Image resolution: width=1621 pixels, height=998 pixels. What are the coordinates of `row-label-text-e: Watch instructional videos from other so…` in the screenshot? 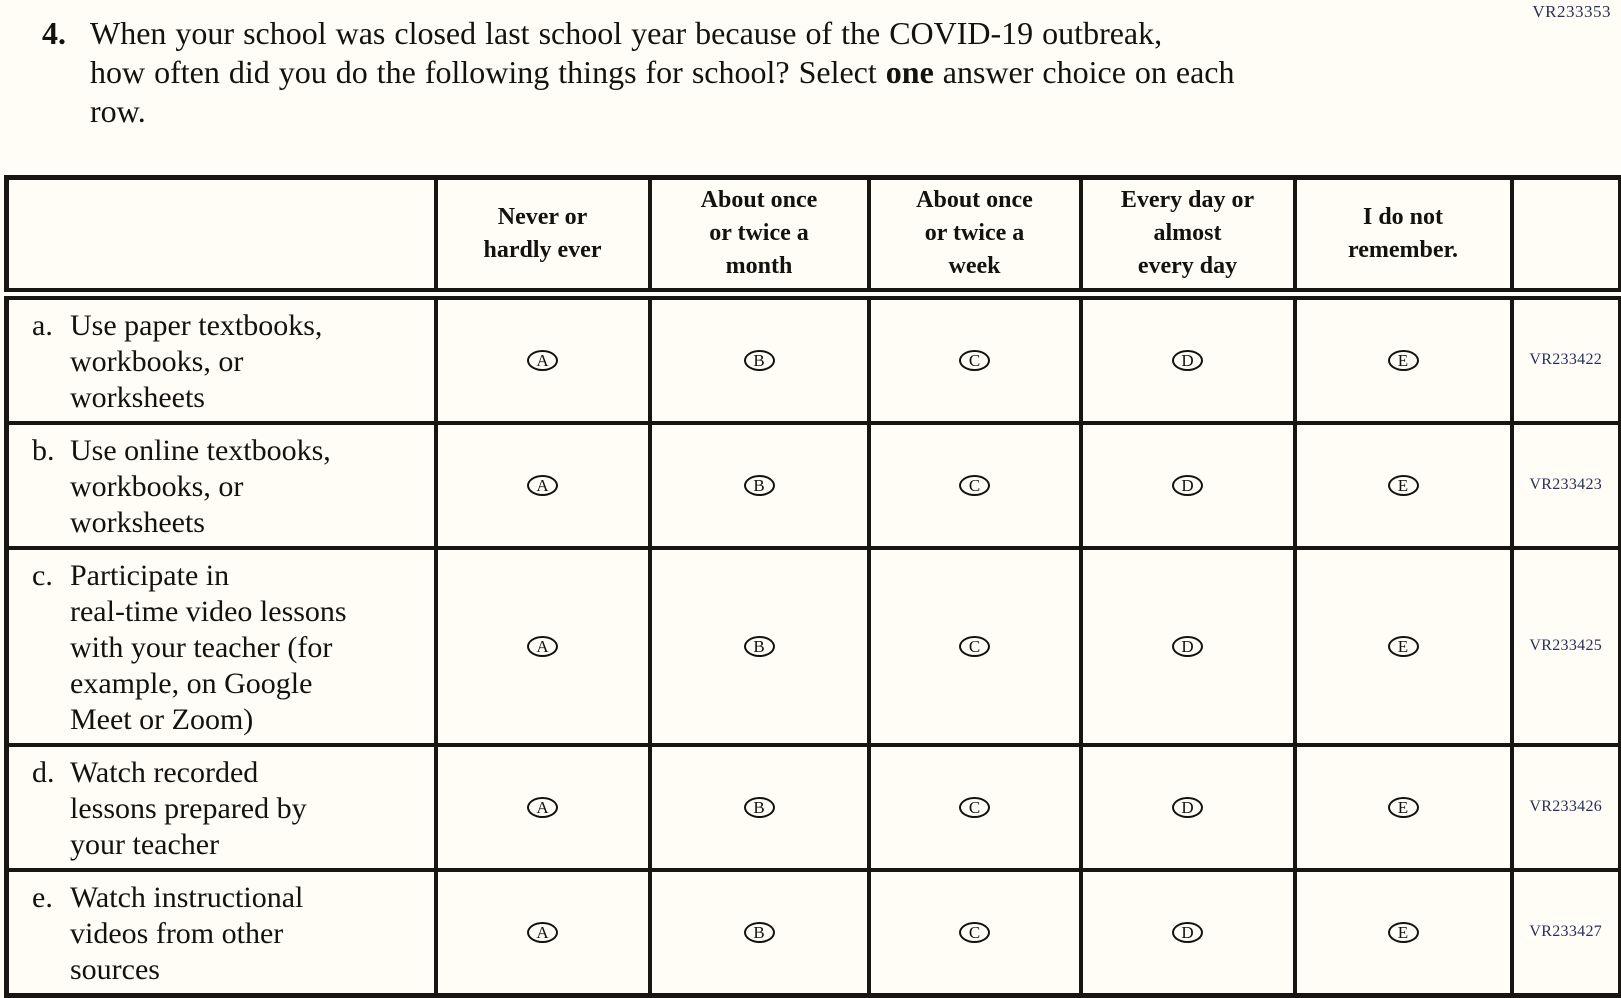 It's located at (187, 933).